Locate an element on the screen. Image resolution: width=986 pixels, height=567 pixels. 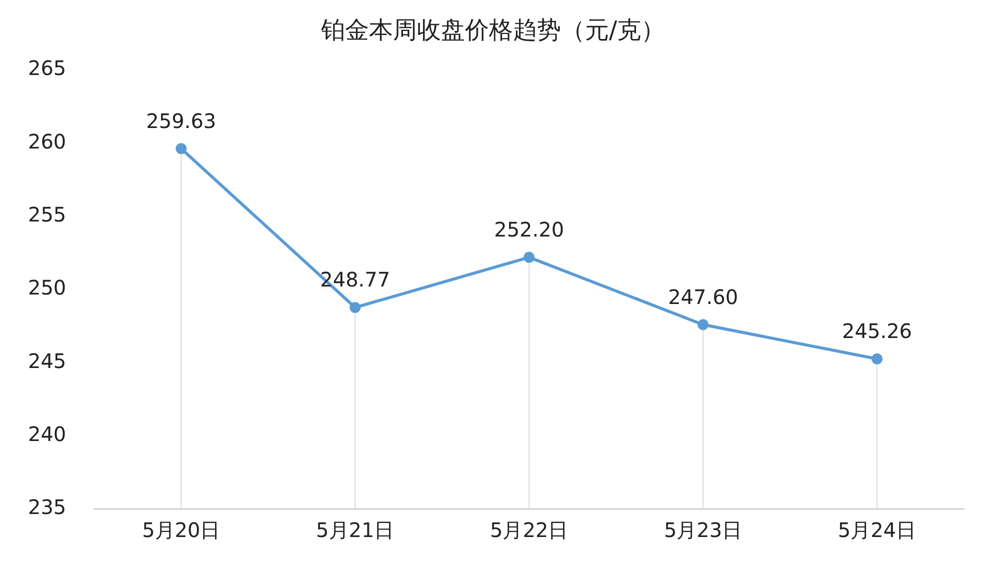
y-tick-label: 265 is located at coordinates (47, 68).